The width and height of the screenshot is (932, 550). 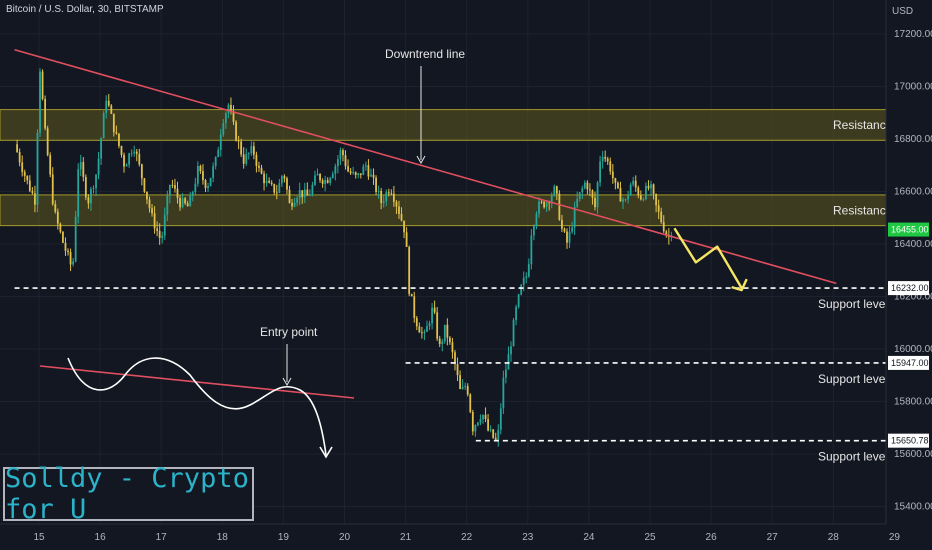 I want to click on x-tick-label: 17, so click(x=162, y=537).